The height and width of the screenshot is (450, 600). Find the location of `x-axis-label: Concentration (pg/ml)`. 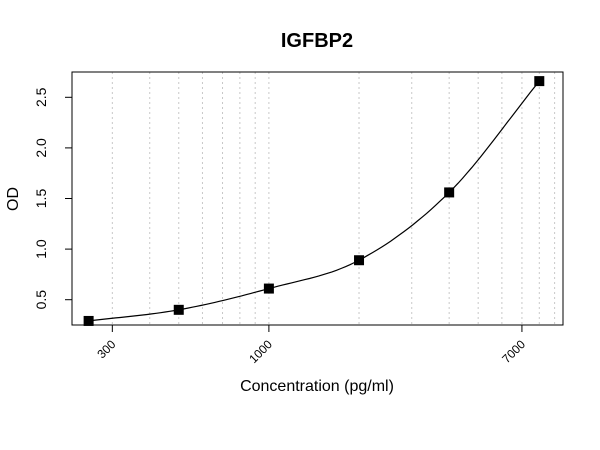

x-axis-label: Concentration (pg/ml) is located at coordinates (317, 386).